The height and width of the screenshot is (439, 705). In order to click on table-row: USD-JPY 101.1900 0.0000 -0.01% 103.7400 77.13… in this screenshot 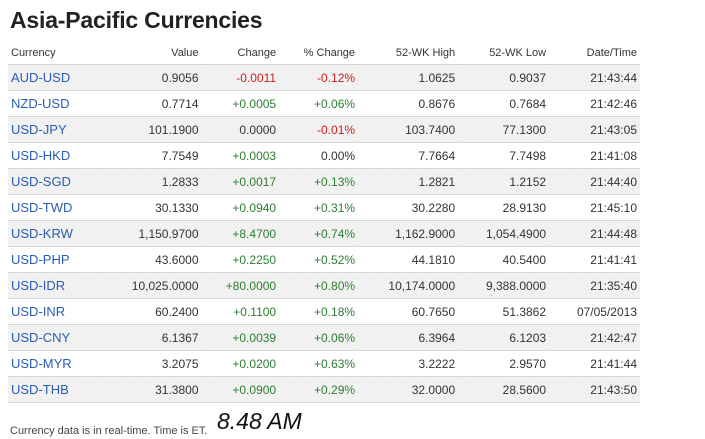, I will do `click(324, 129)`.